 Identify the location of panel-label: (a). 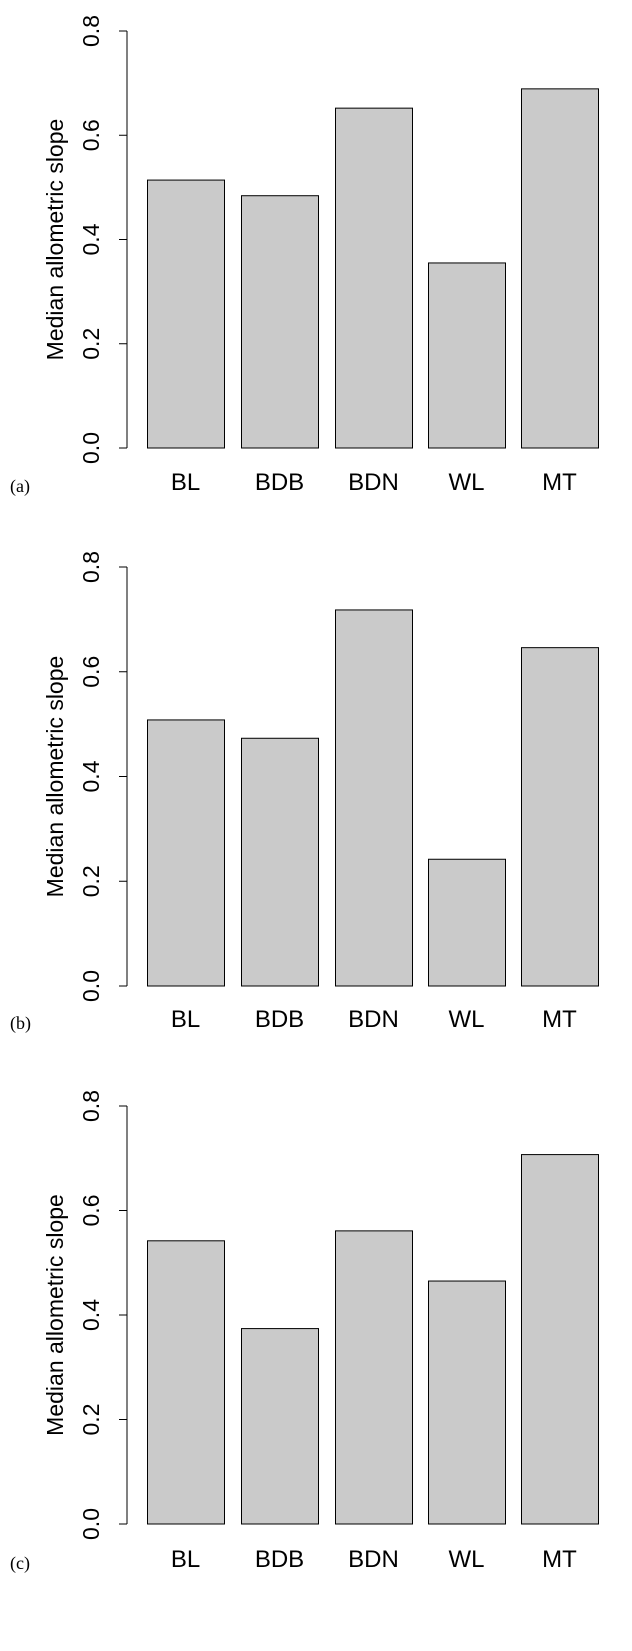
(20, 486).